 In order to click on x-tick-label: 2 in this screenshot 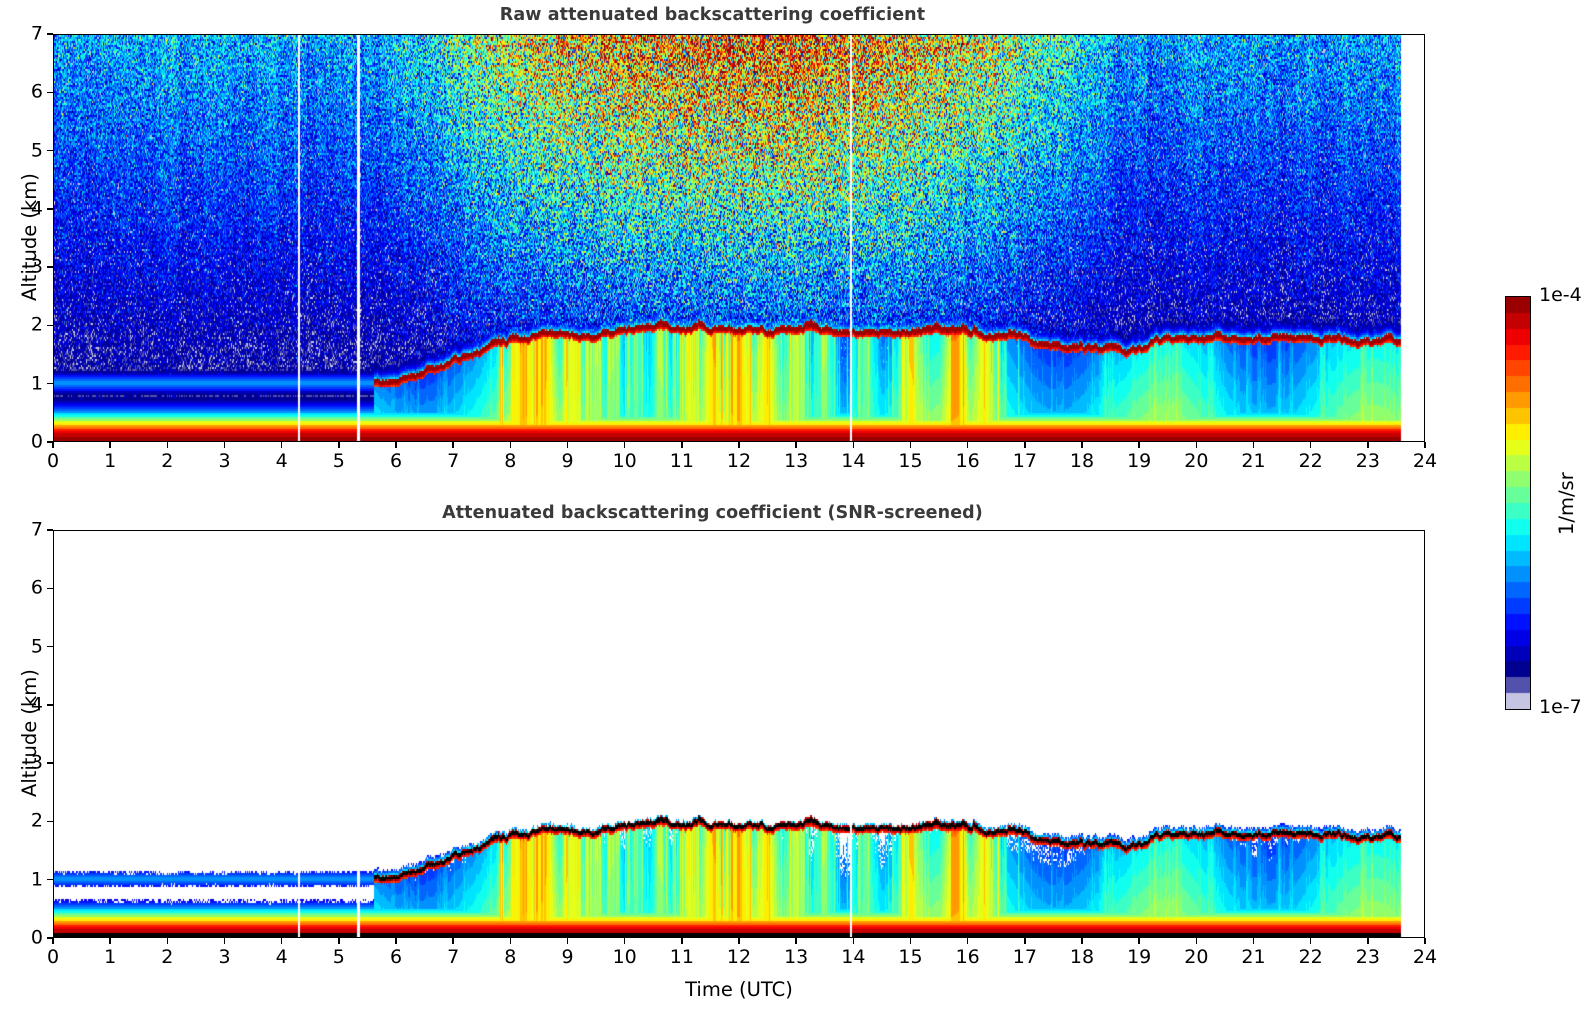, I will do `click(167, 957)`.